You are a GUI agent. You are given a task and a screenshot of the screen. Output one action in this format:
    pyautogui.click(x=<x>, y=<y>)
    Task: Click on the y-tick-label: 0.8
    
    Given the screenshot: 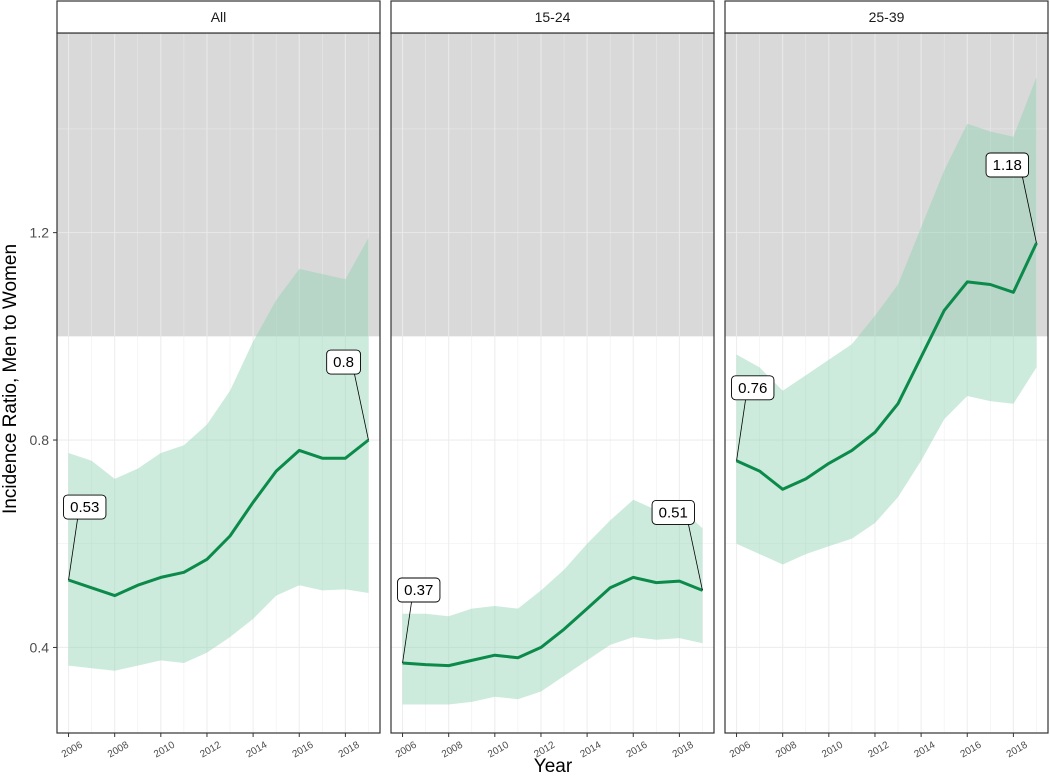 What is the action you would take?
    pyautogui.click(x=40, y=440)
    